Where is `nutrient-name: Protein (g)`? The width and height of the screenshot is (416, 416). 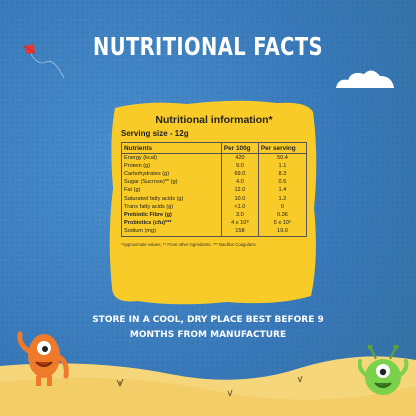
nutrient-name: Protein (g) is located at coordinates (171, 166).